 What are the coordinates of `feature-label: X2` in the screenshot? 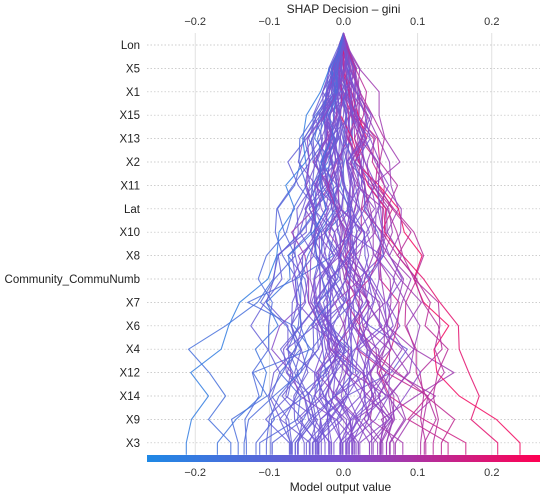 It's located at (133, 163).